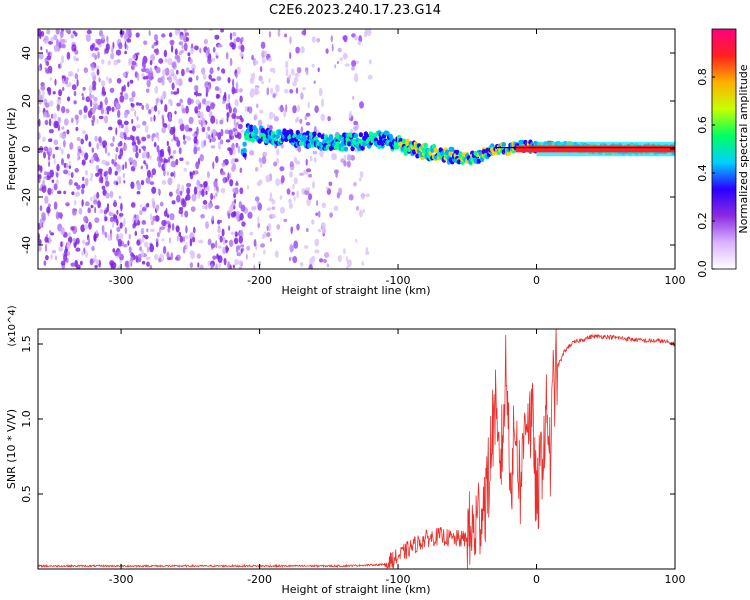 Image resolution: width=750 pixels, height=600 pixels. I want to click on colorbar-tick-label: 0.6, so click(702, 125).